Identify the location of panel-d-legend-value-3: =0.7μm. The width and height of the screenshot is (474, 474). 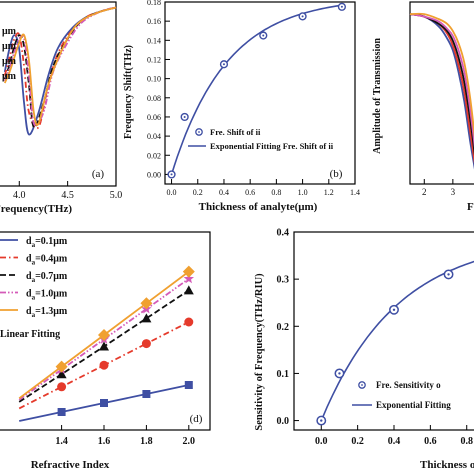
(51, 276).